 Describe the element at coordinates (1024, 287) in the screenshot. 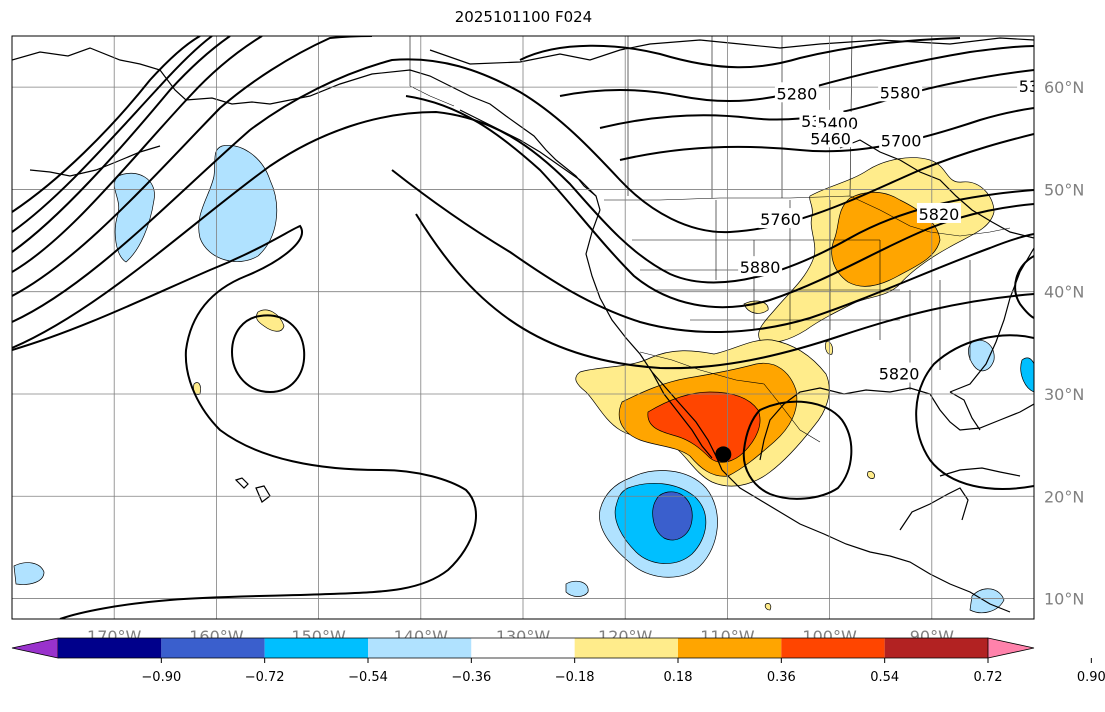

I see `contour-5880-atlantic` at that location.